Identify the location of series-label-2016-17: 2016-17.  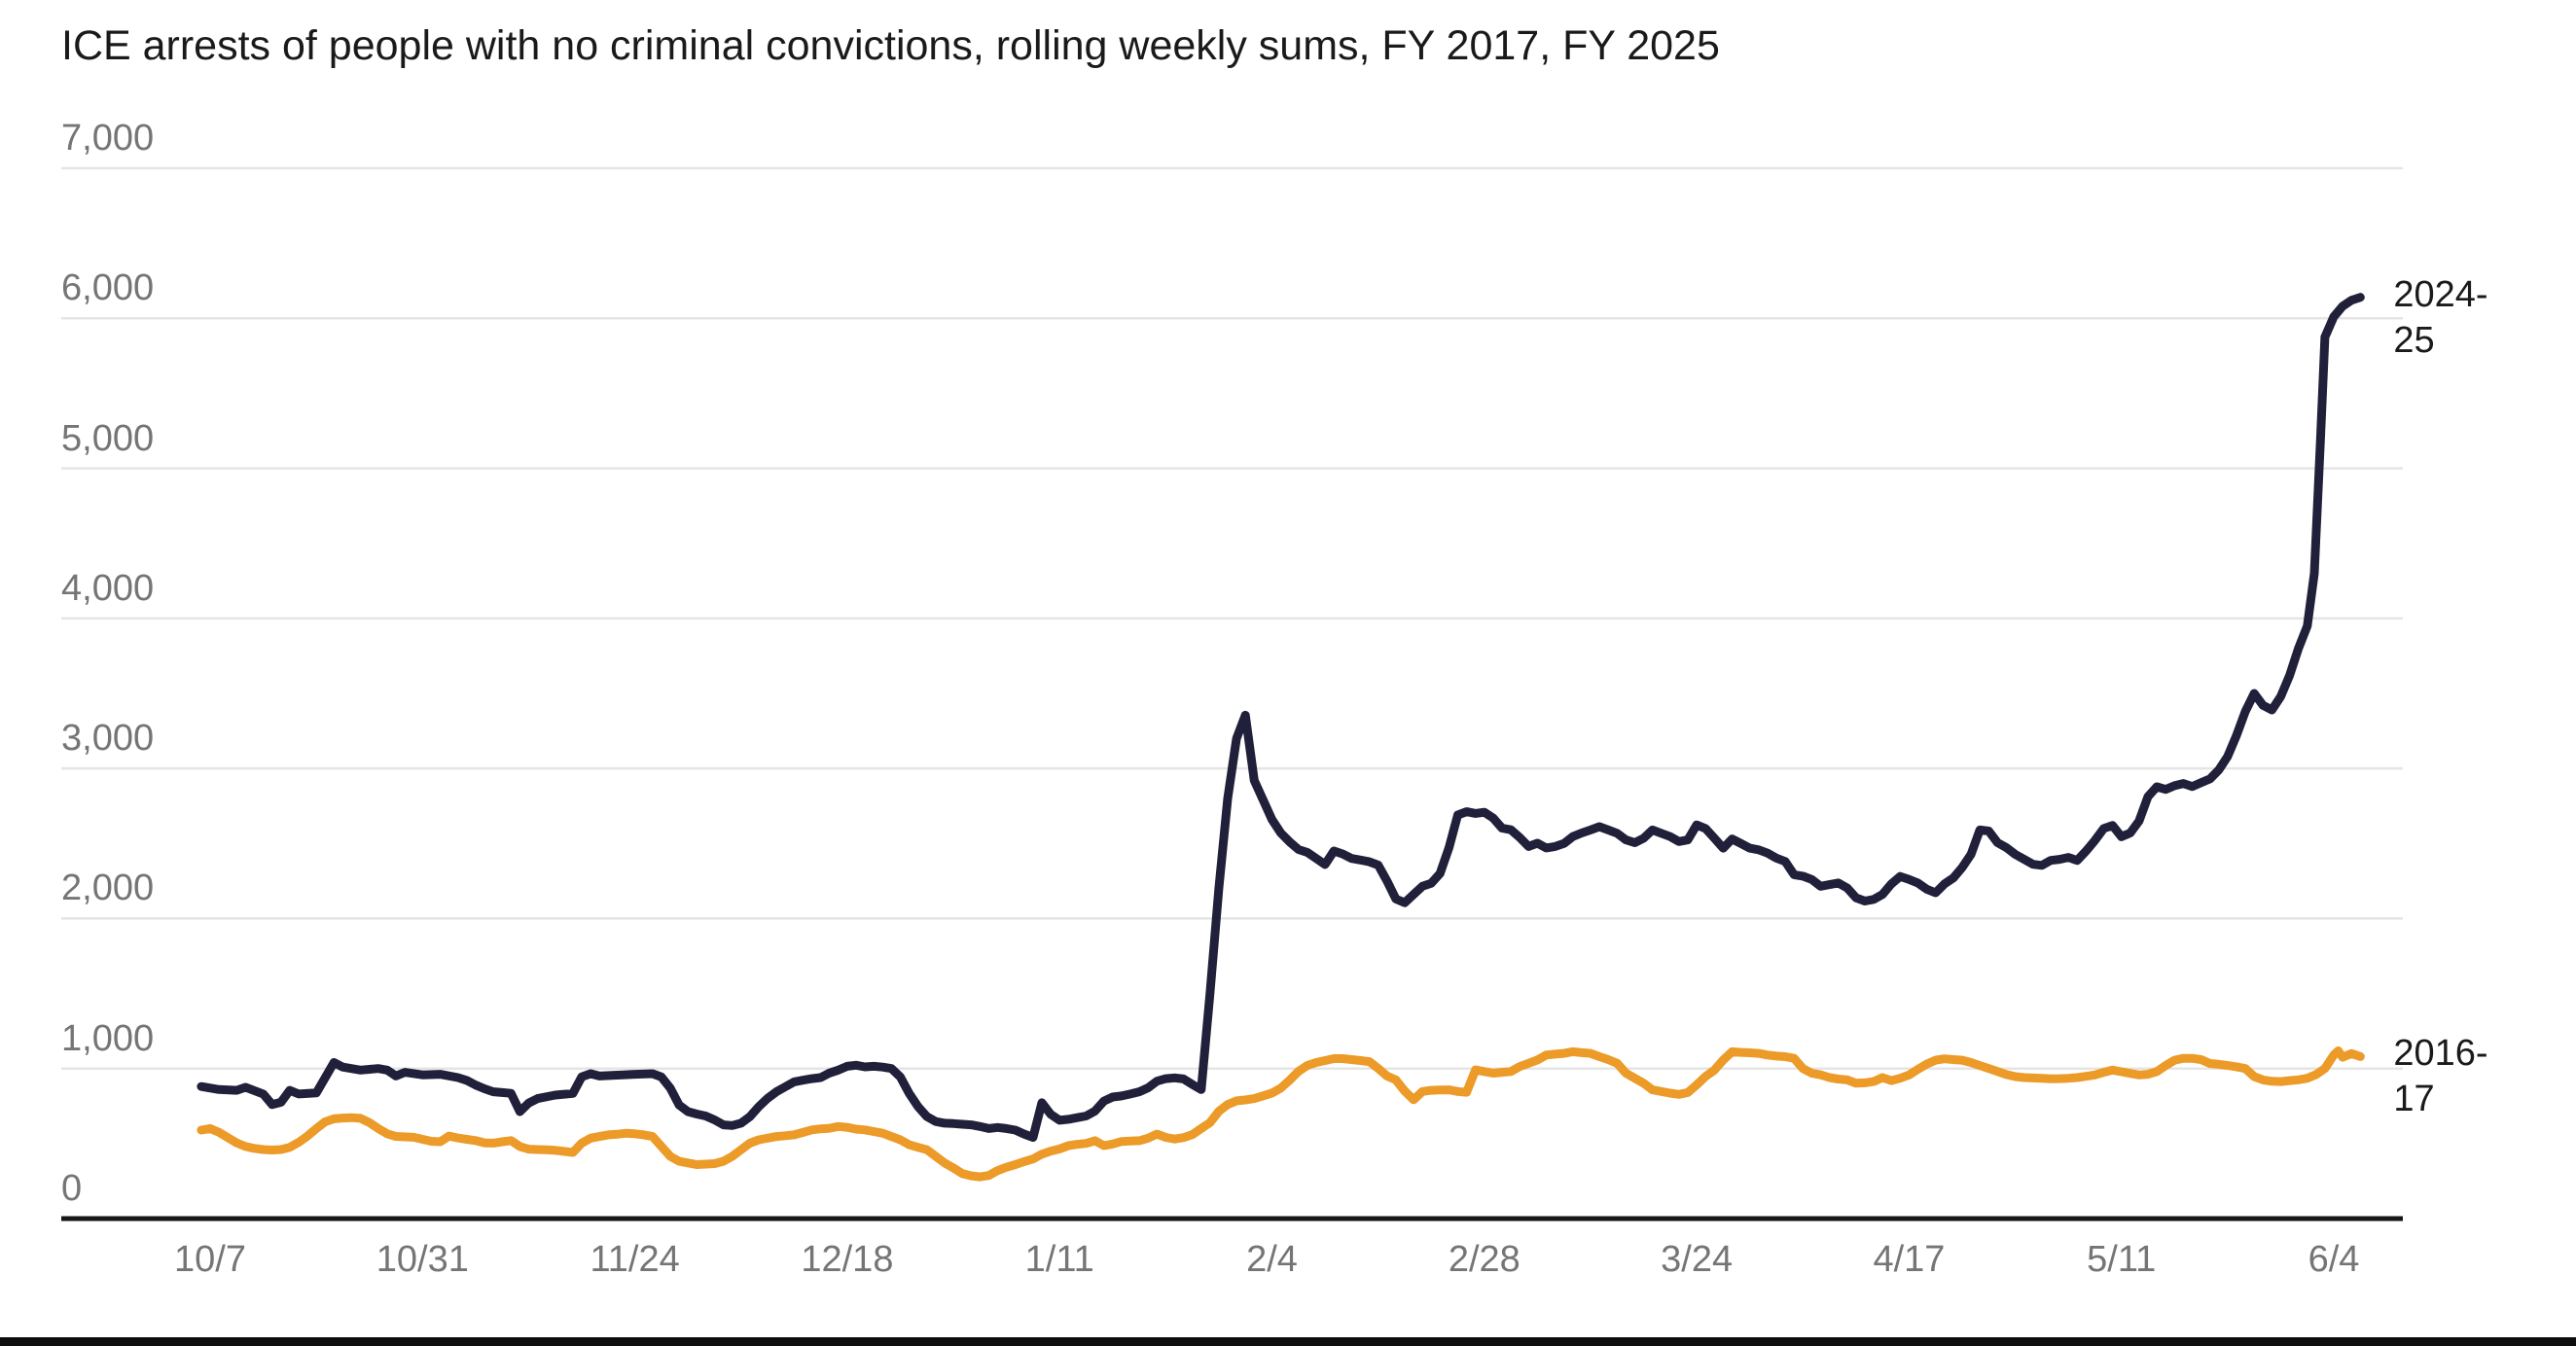
(2440, 1076).